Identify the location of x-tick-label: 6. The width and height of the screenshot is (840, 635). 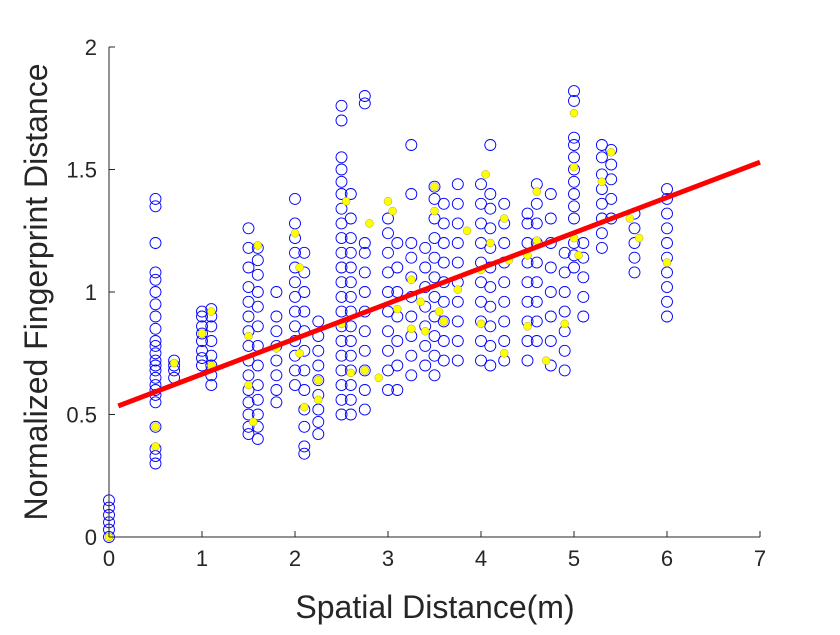
(667, 558).